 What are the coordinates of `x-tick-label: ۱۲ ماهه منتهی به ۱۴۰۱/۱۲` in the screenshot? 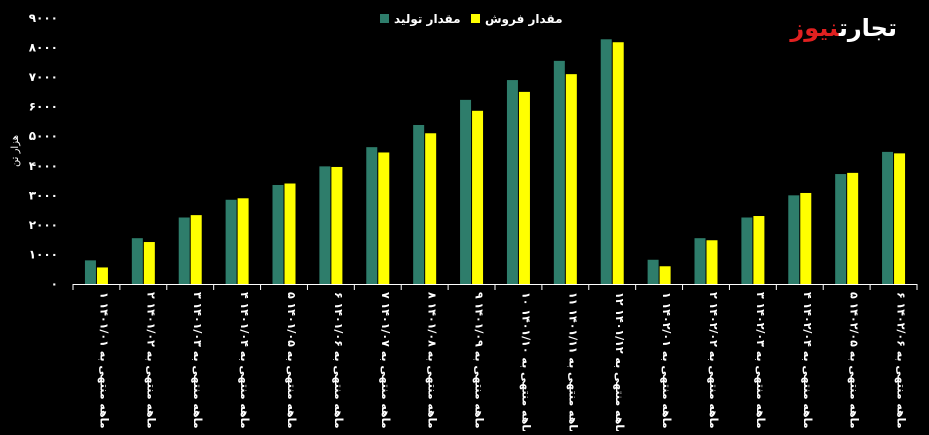 It's located at (619, 361).